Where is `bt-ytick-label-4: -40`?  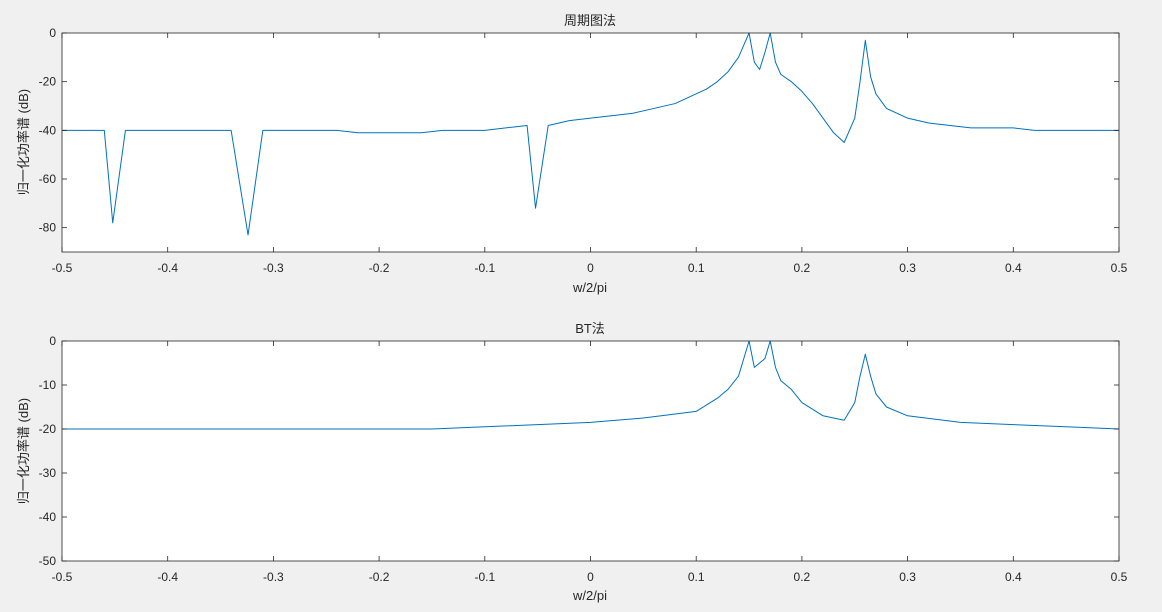
bt-ytick-label-4: -40 is located at coordinates (48, 517).